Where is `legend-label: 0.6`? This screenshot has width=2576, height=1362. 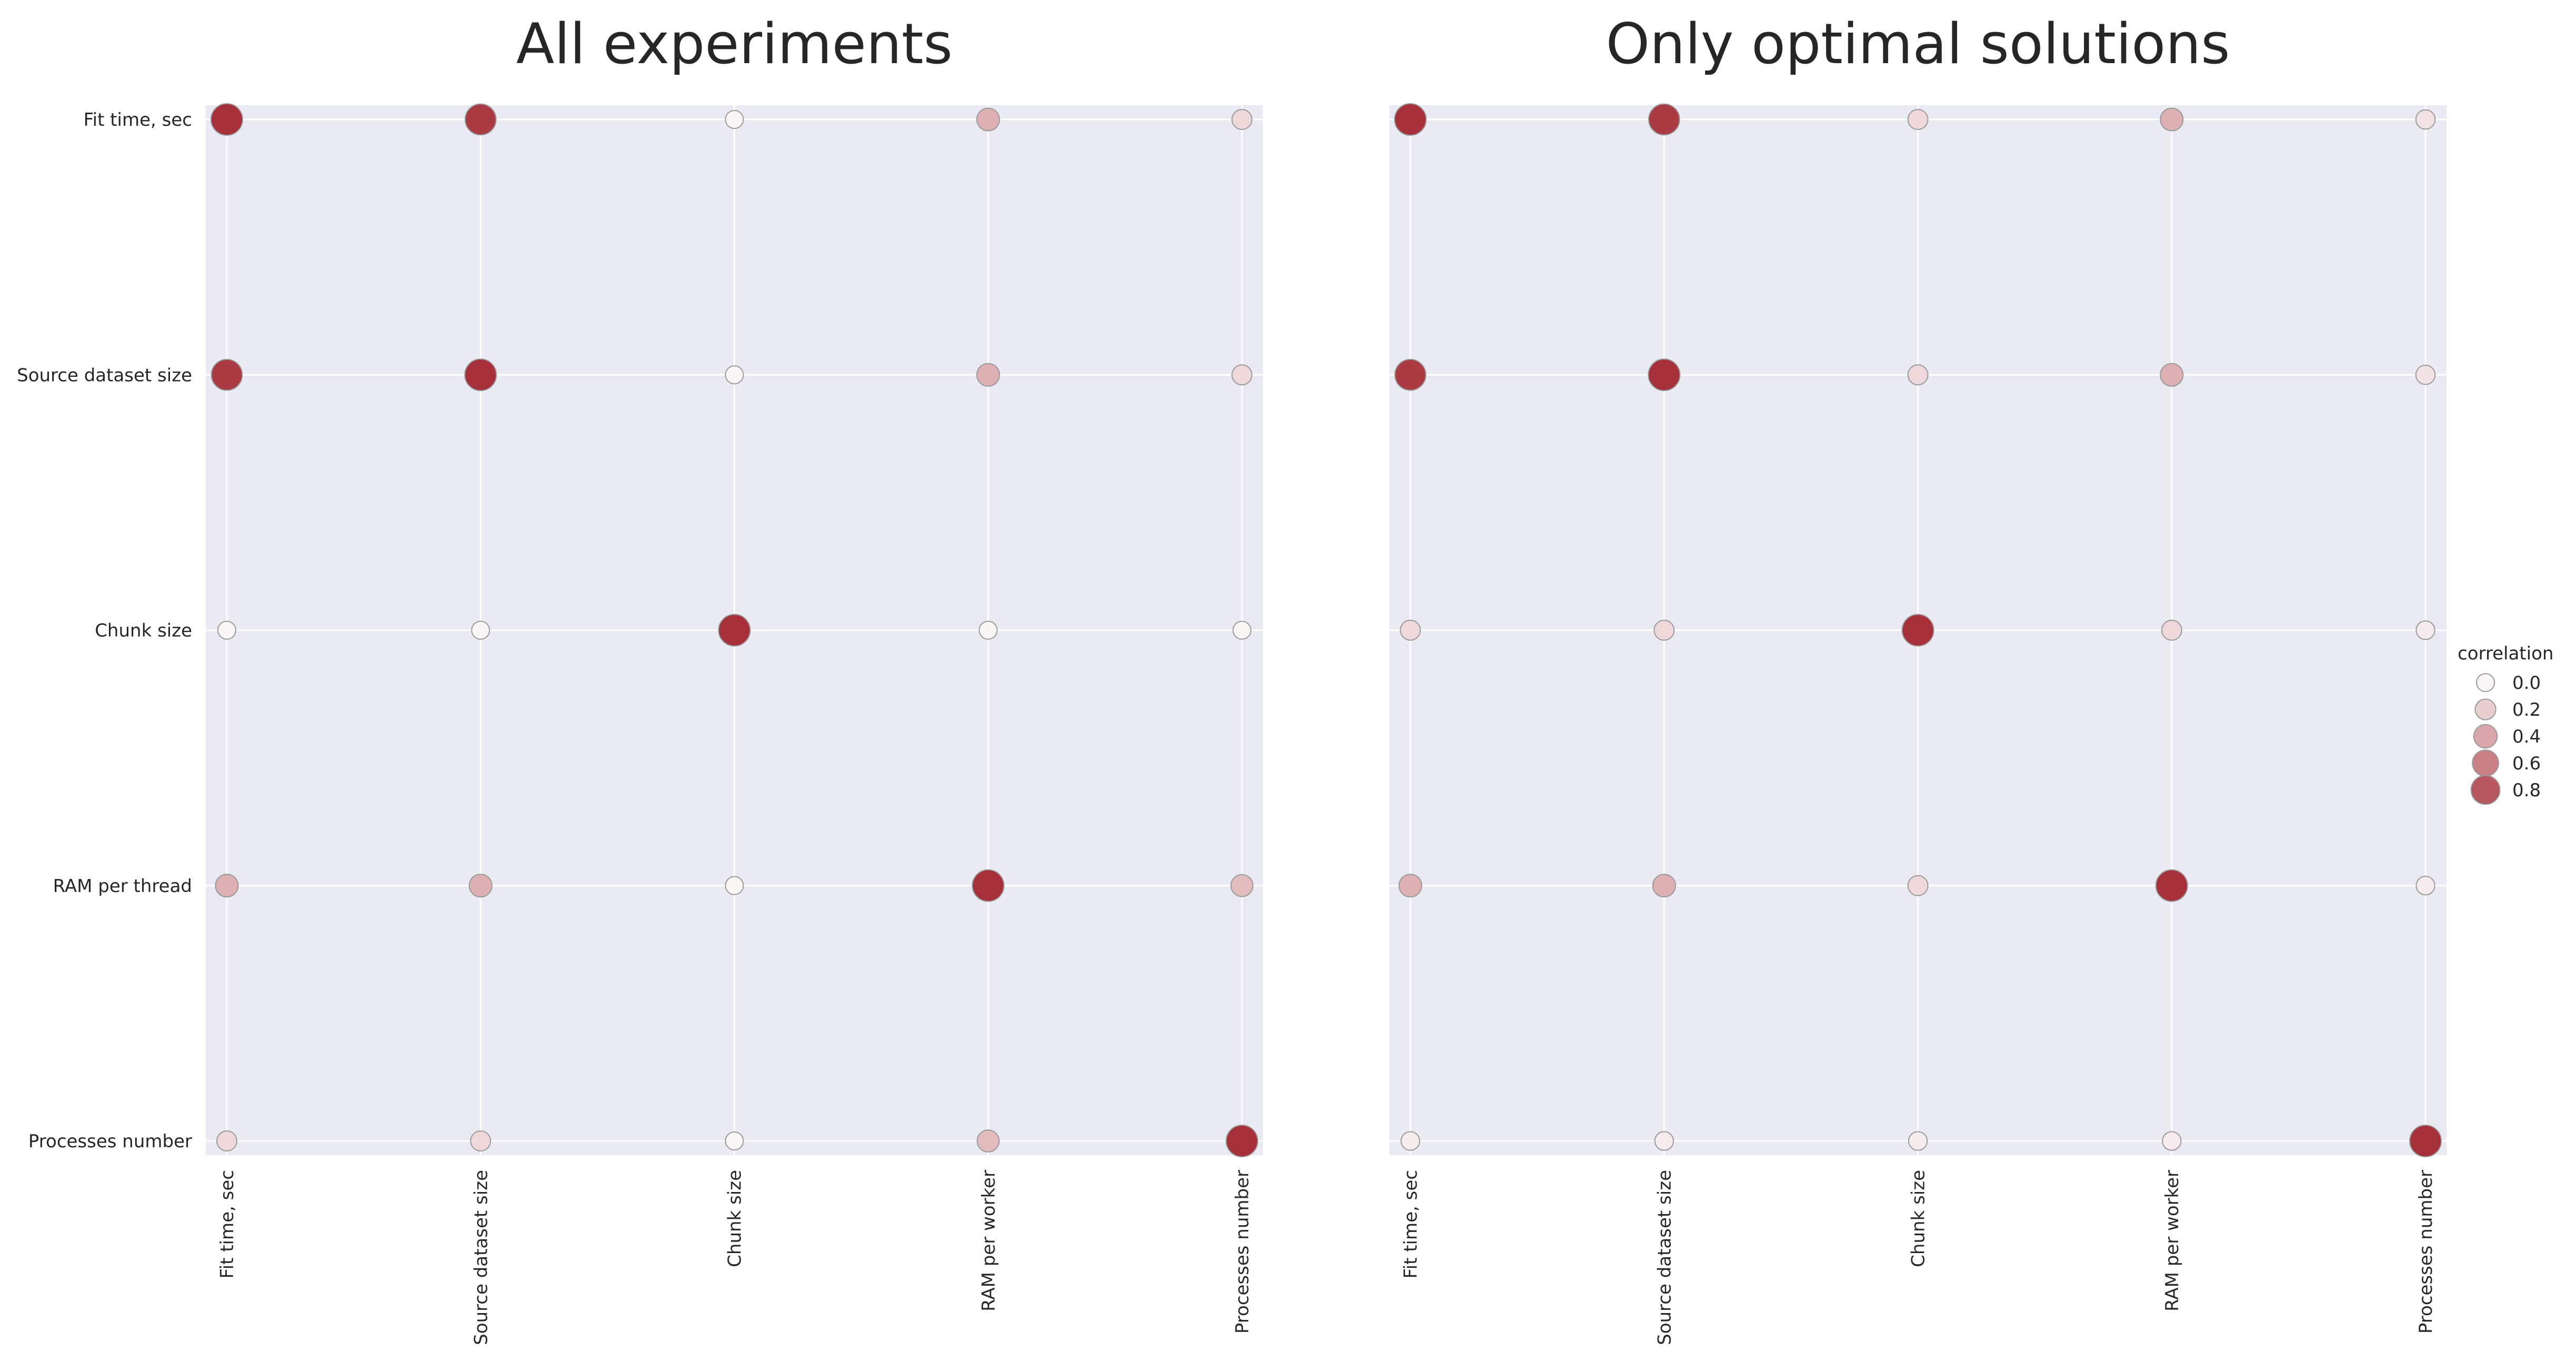 legend-label: 0.6 is located at coordinates (2526, 763).